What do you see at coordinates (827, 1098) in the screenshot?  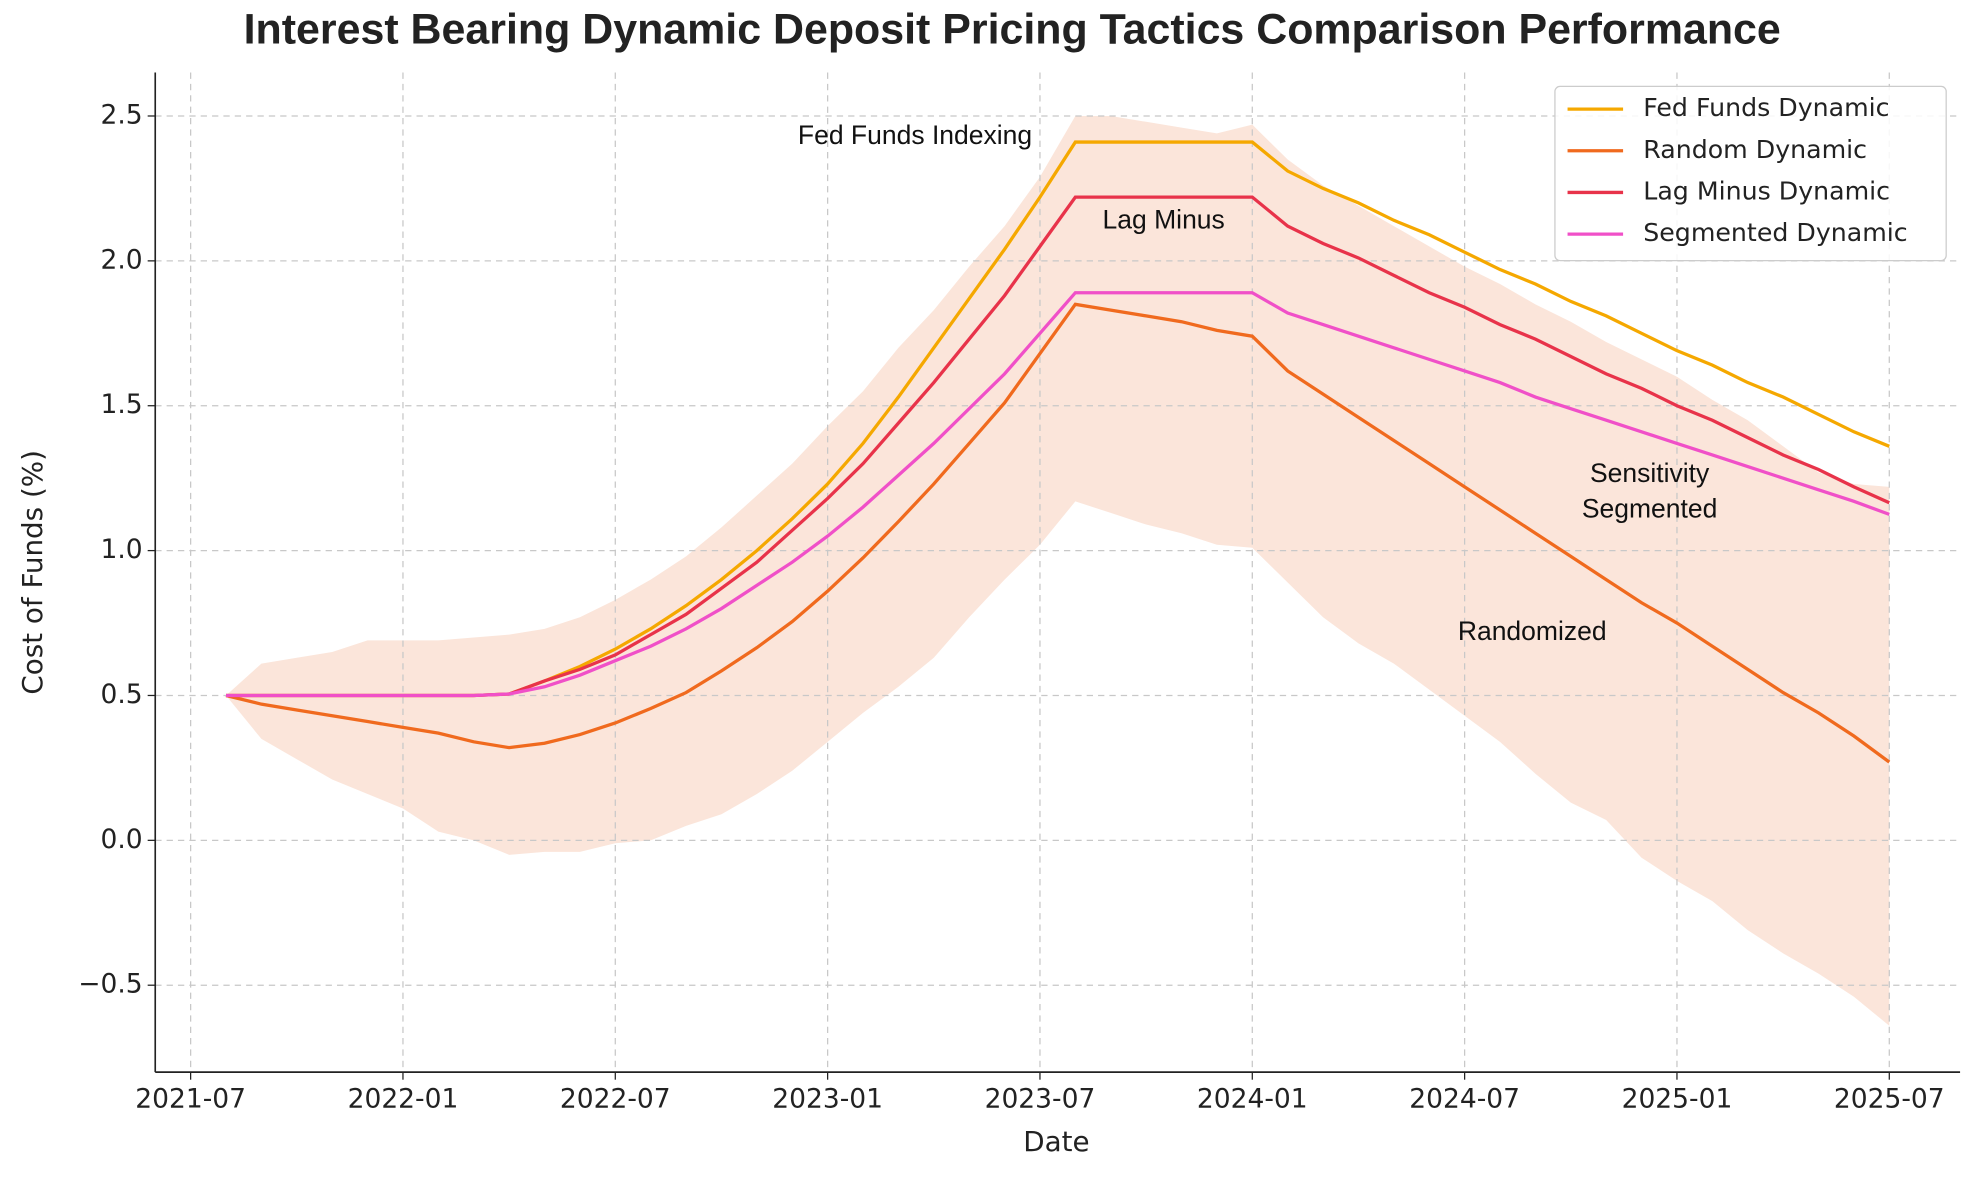 I see `x-tick-label: 2023-01` at bounding box center [827, 1098].